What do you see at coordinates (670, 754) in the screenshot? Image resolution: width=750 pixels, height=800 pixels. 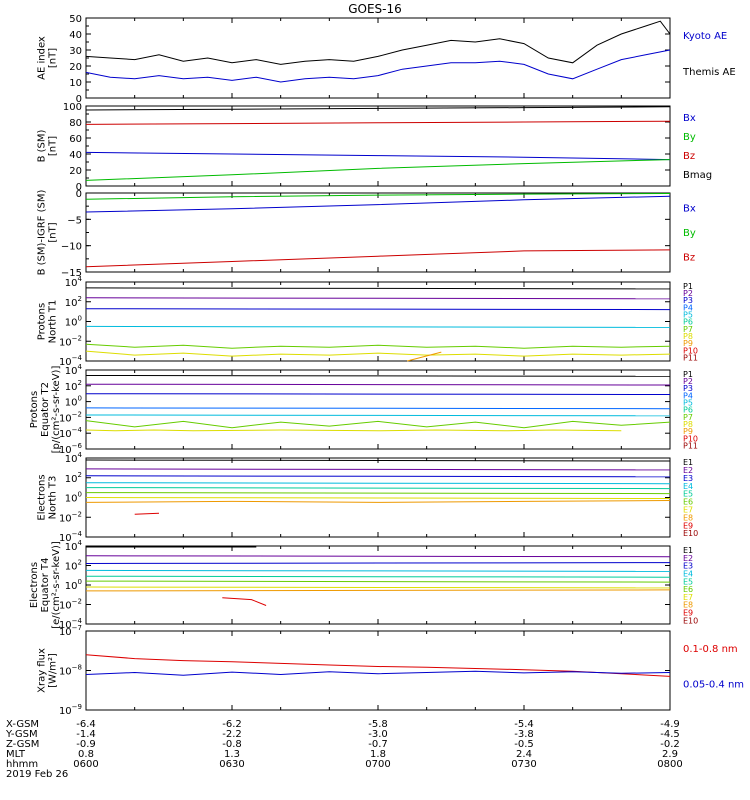 I see `x-row-value: 2.9` at bounding box center [670, 754].